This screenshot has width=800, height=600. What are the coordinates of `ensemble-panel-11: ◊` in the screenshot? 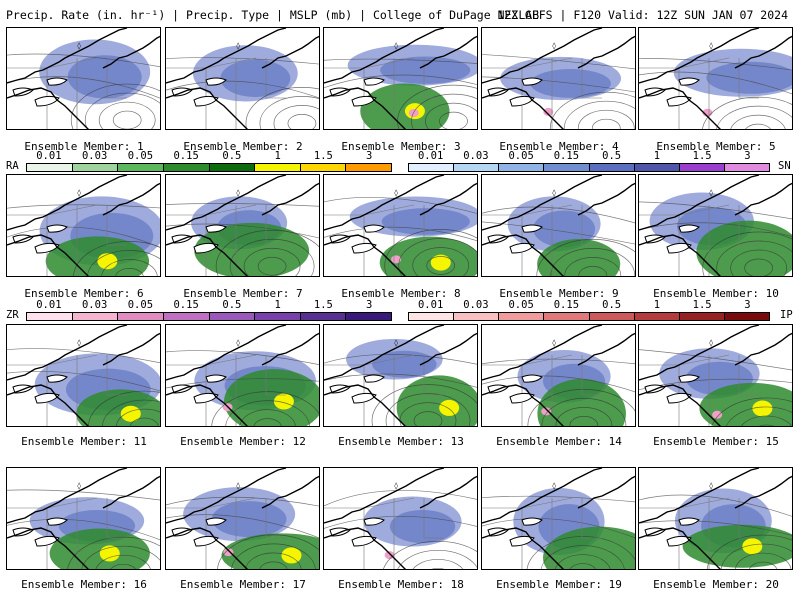 It's located at (83, 375).